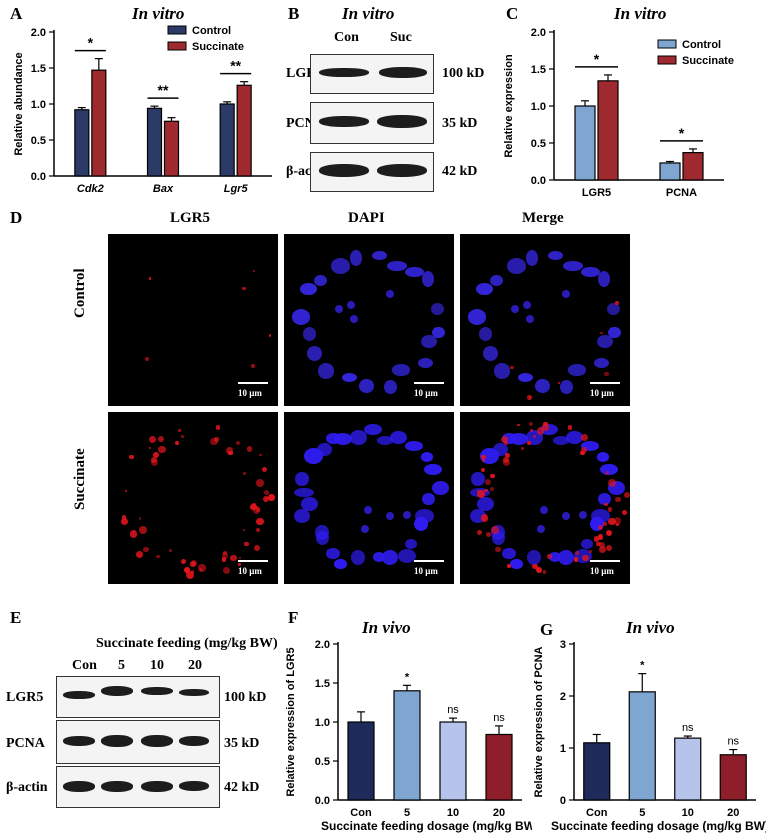 The height and width of the screenshot is (839, 768). Describe the element at coordinates (138, 742) in the screenshot. I see `wb-e-strip-pcna` at that location.